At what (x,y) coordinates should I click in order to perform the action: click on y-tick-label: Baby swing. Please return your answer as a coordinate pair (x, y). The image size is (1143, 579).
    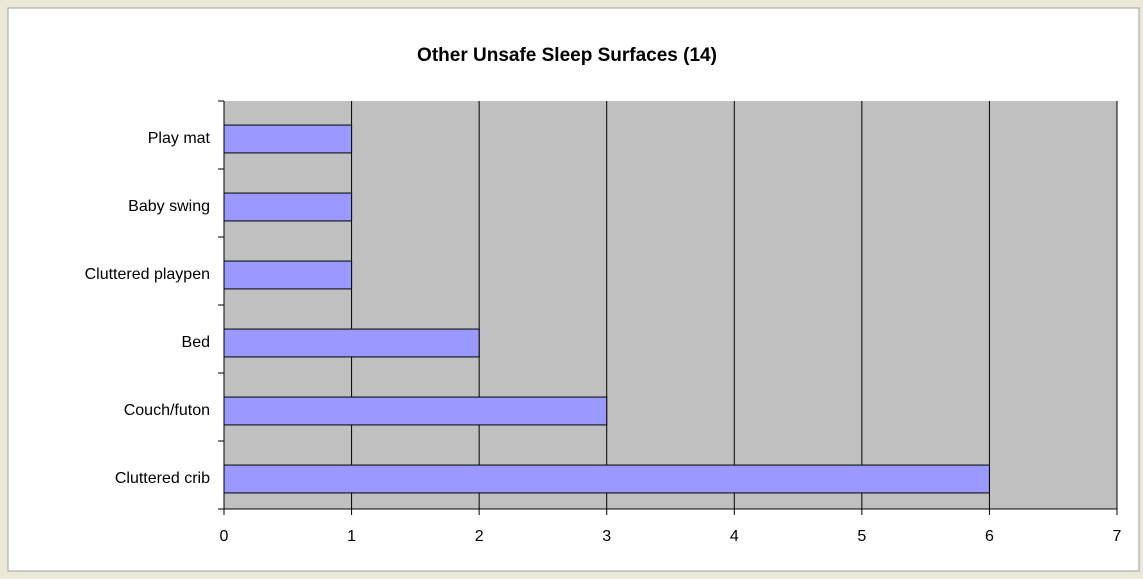
    Looking at the image, I should click on (169, 206).